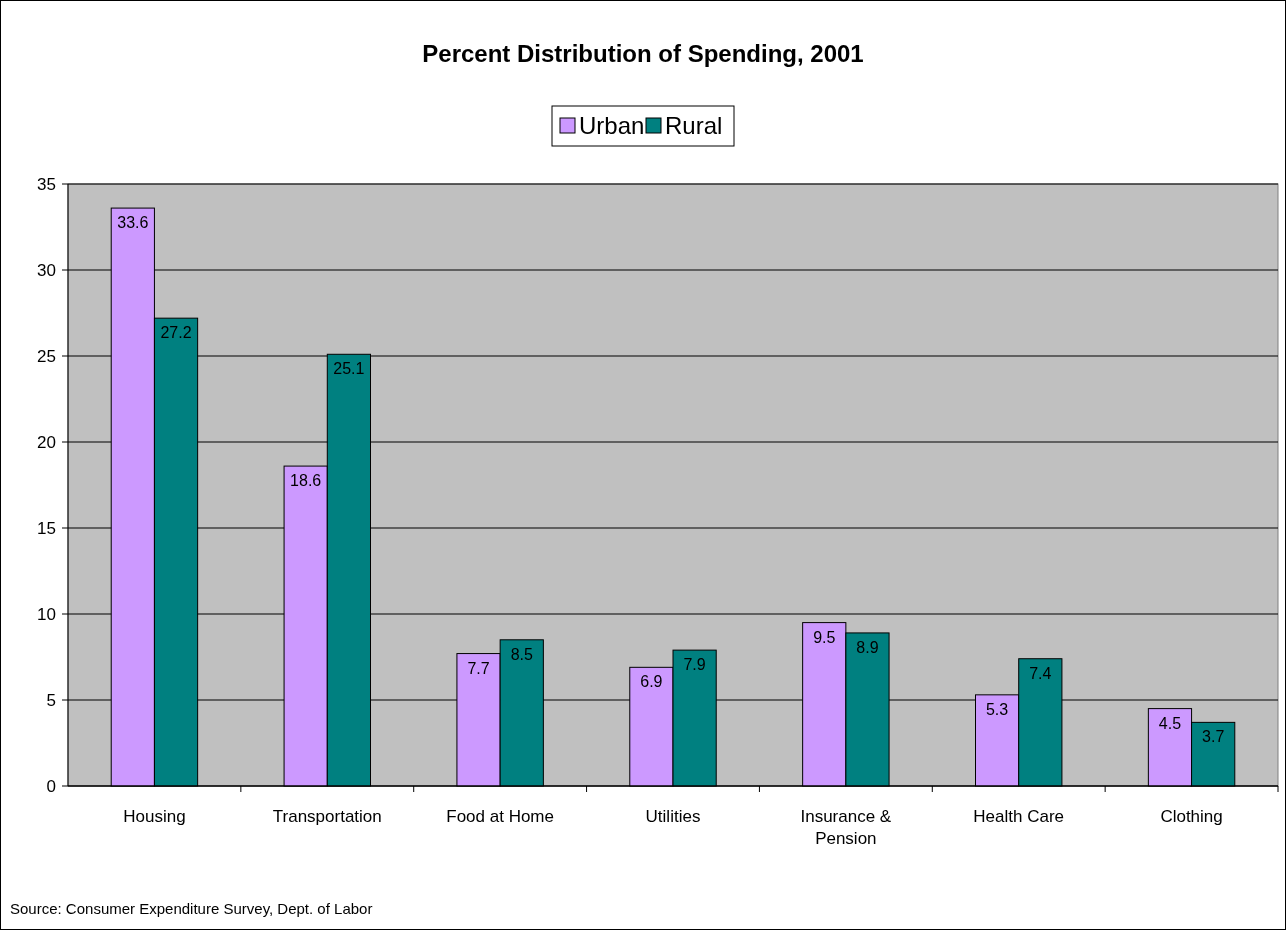 The image size is (1286, 930). What do you see at coordinates (154, 816) in the screenshot?
I see `x-tick-label: Housing` at bounding box center [154, 816].